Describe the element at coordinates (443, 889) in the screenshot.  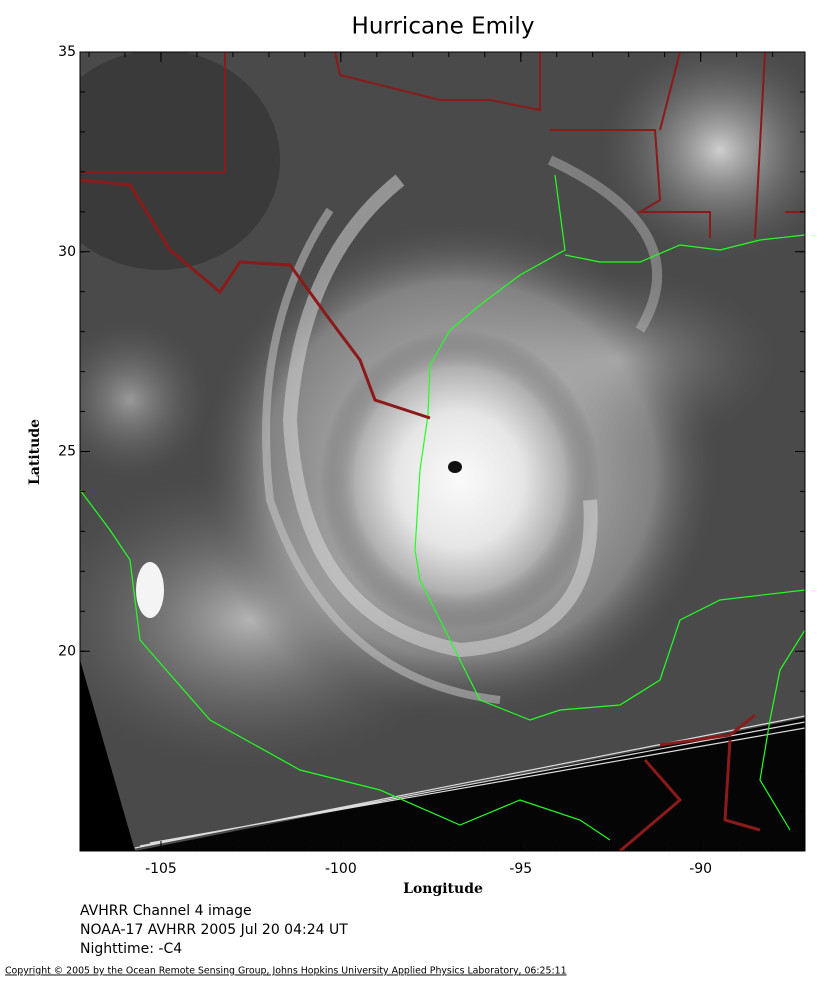
I see `x-axis-label: Longitude` at that location.